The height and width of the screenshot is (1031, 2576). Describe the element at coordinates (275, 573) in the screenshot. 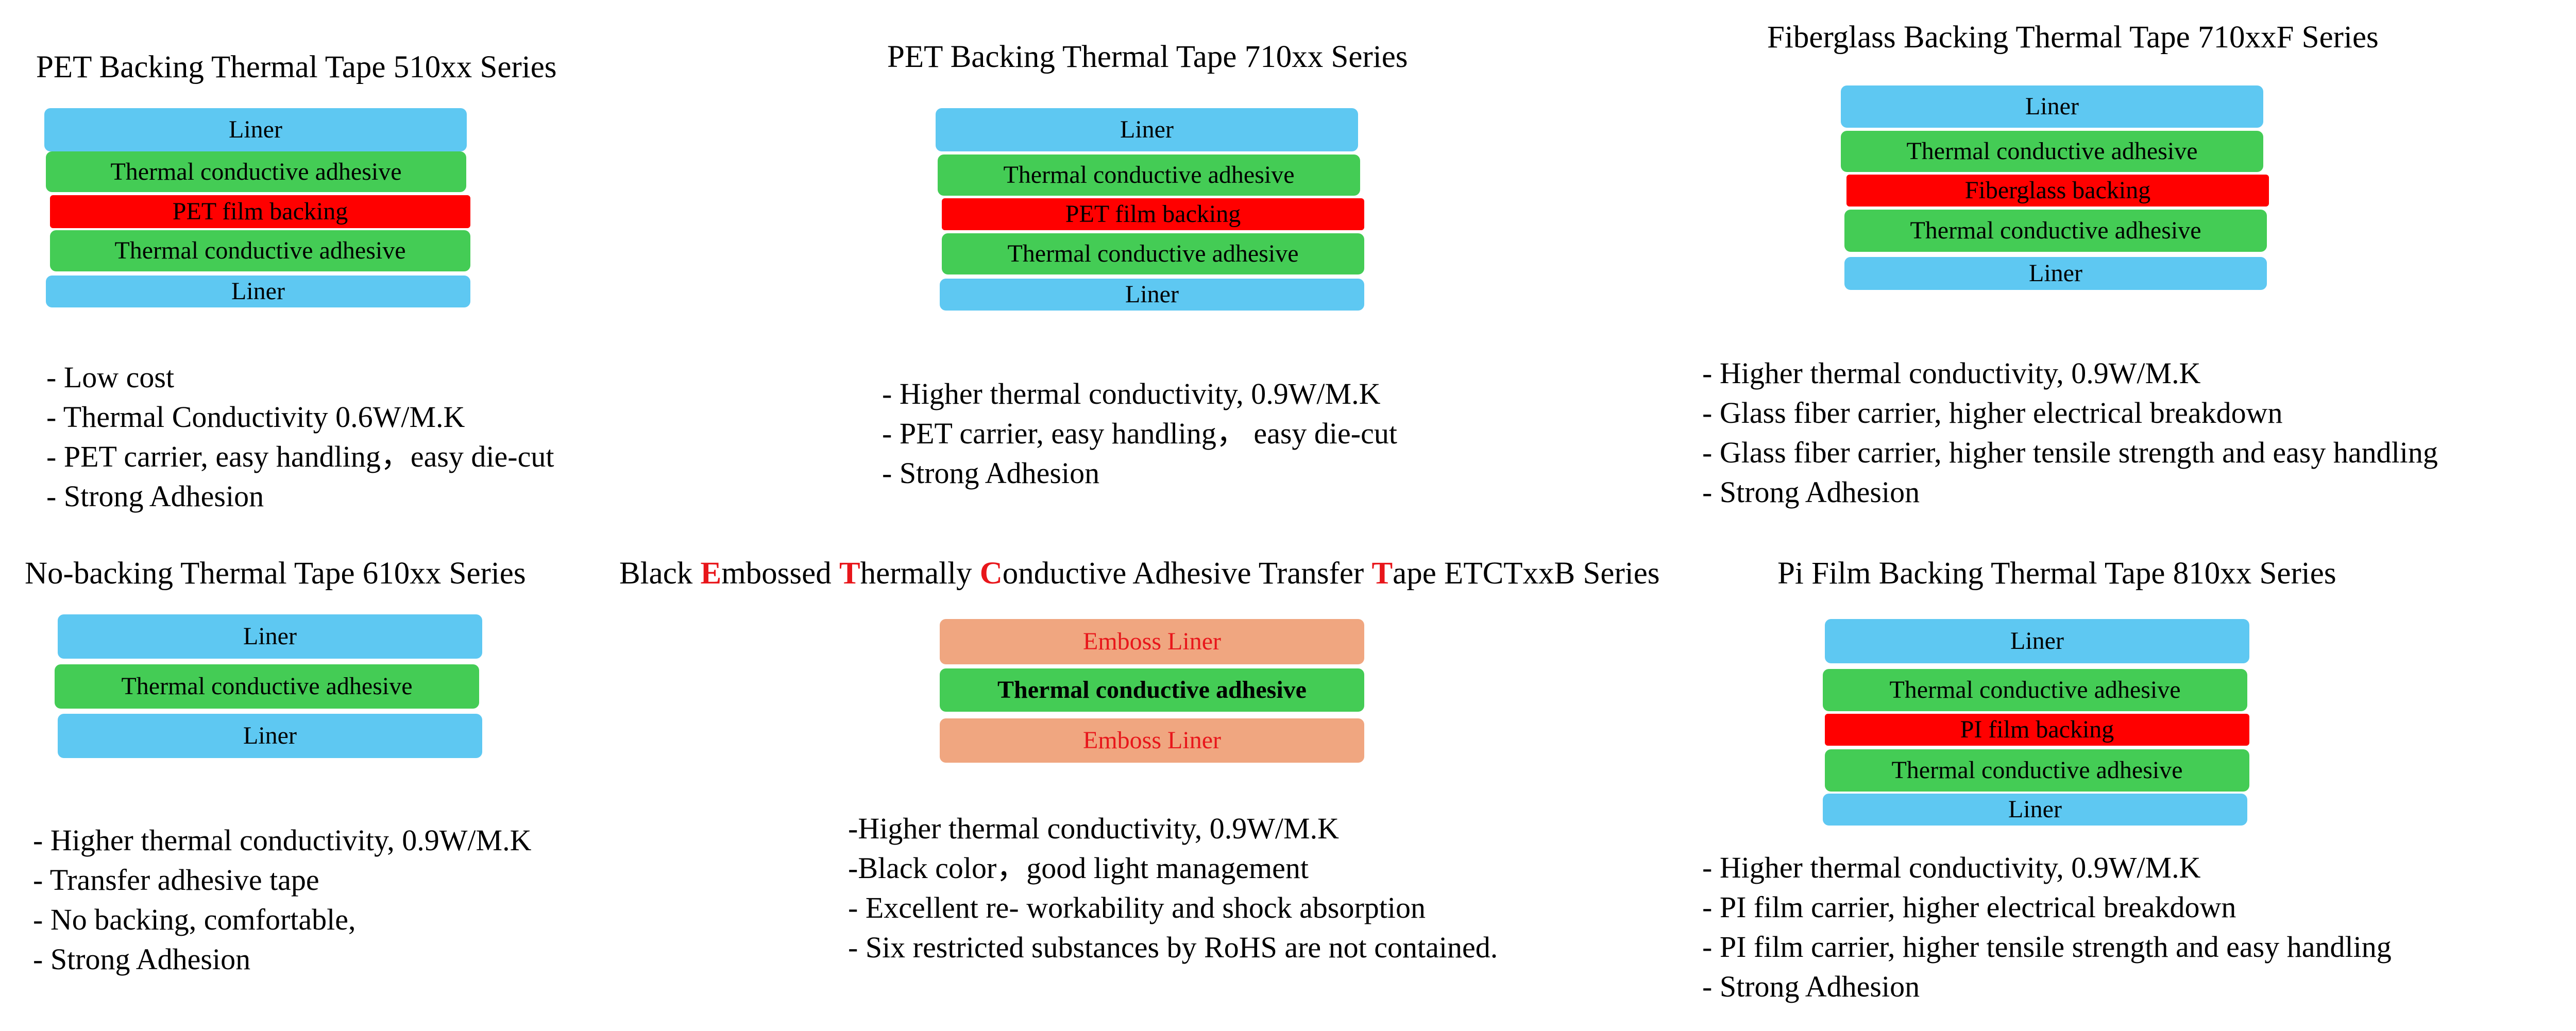

I see `panel-title: No-backing Thermal Tape 610xx Series` at that location.